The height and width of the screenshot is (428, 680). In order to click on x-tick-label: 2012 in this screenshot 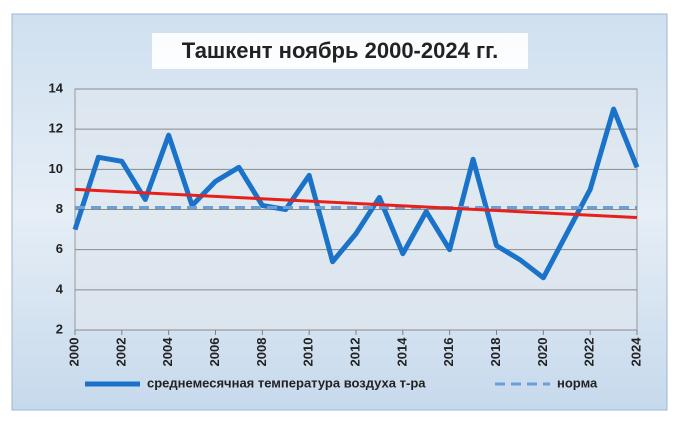, I will do `click(354, 352)`.